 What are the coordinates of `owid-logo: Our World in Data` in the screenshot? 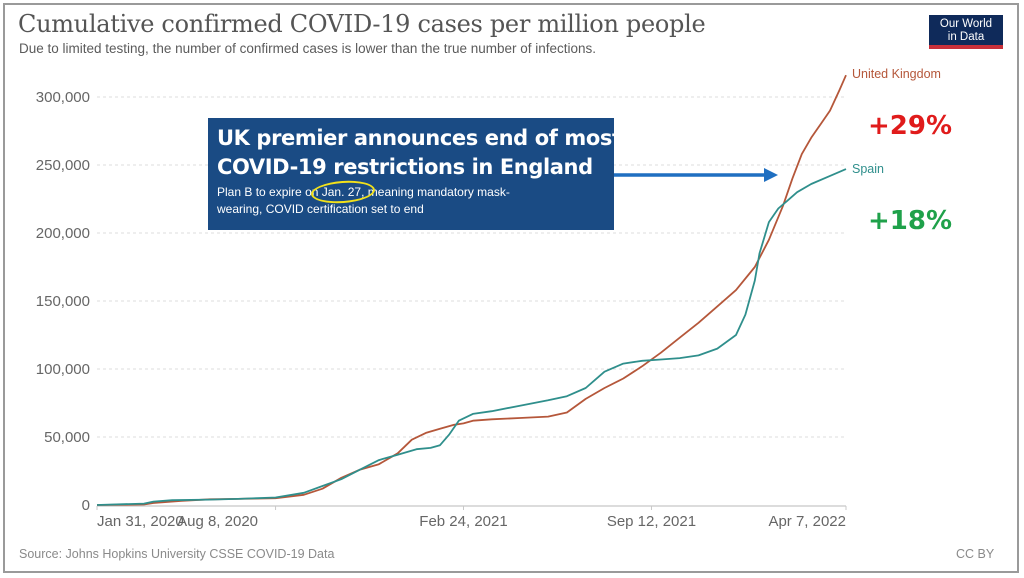 It's located at (966, 32).